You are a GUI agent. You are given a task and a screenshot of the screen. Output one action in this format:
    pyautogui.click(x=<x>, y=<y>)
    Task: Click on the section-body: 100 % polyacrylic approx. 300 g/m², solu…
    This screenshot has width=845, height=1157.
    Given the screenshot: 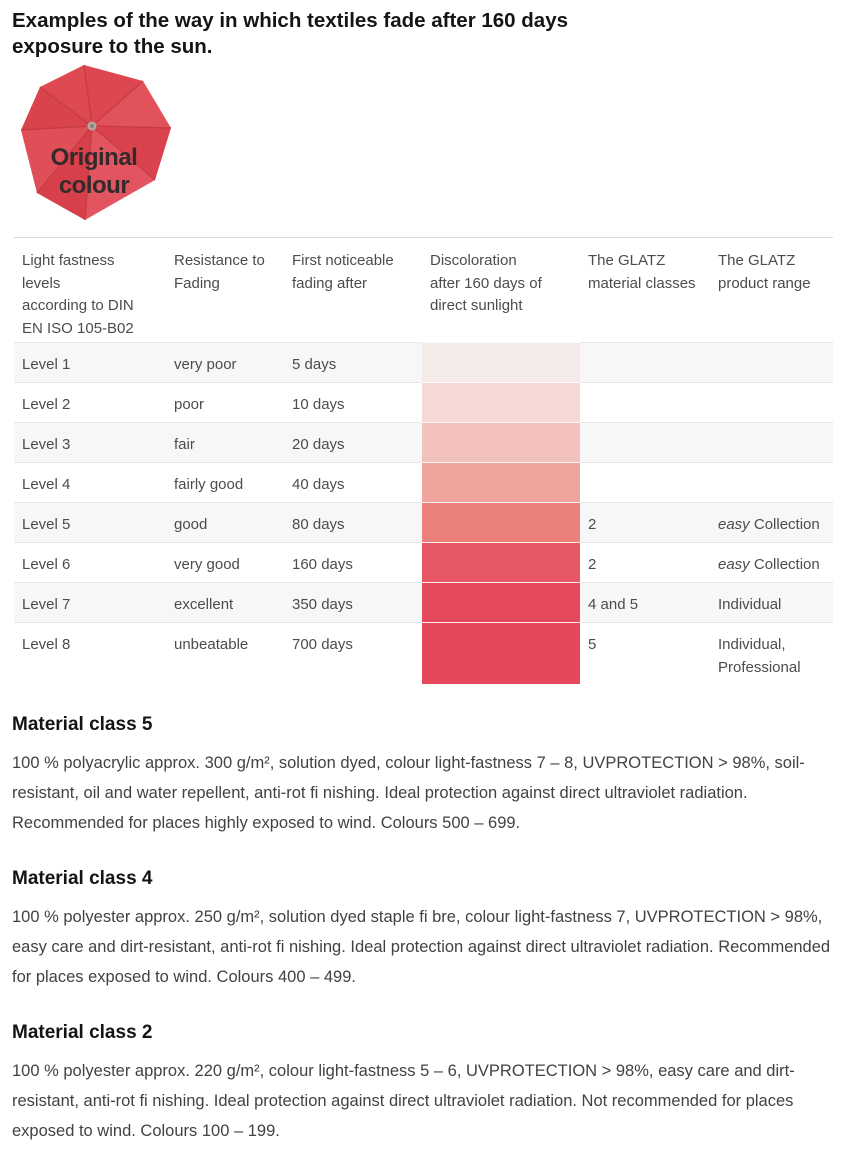 What is the action you would take?
    pyautogui.click(x=408, y=793)
    